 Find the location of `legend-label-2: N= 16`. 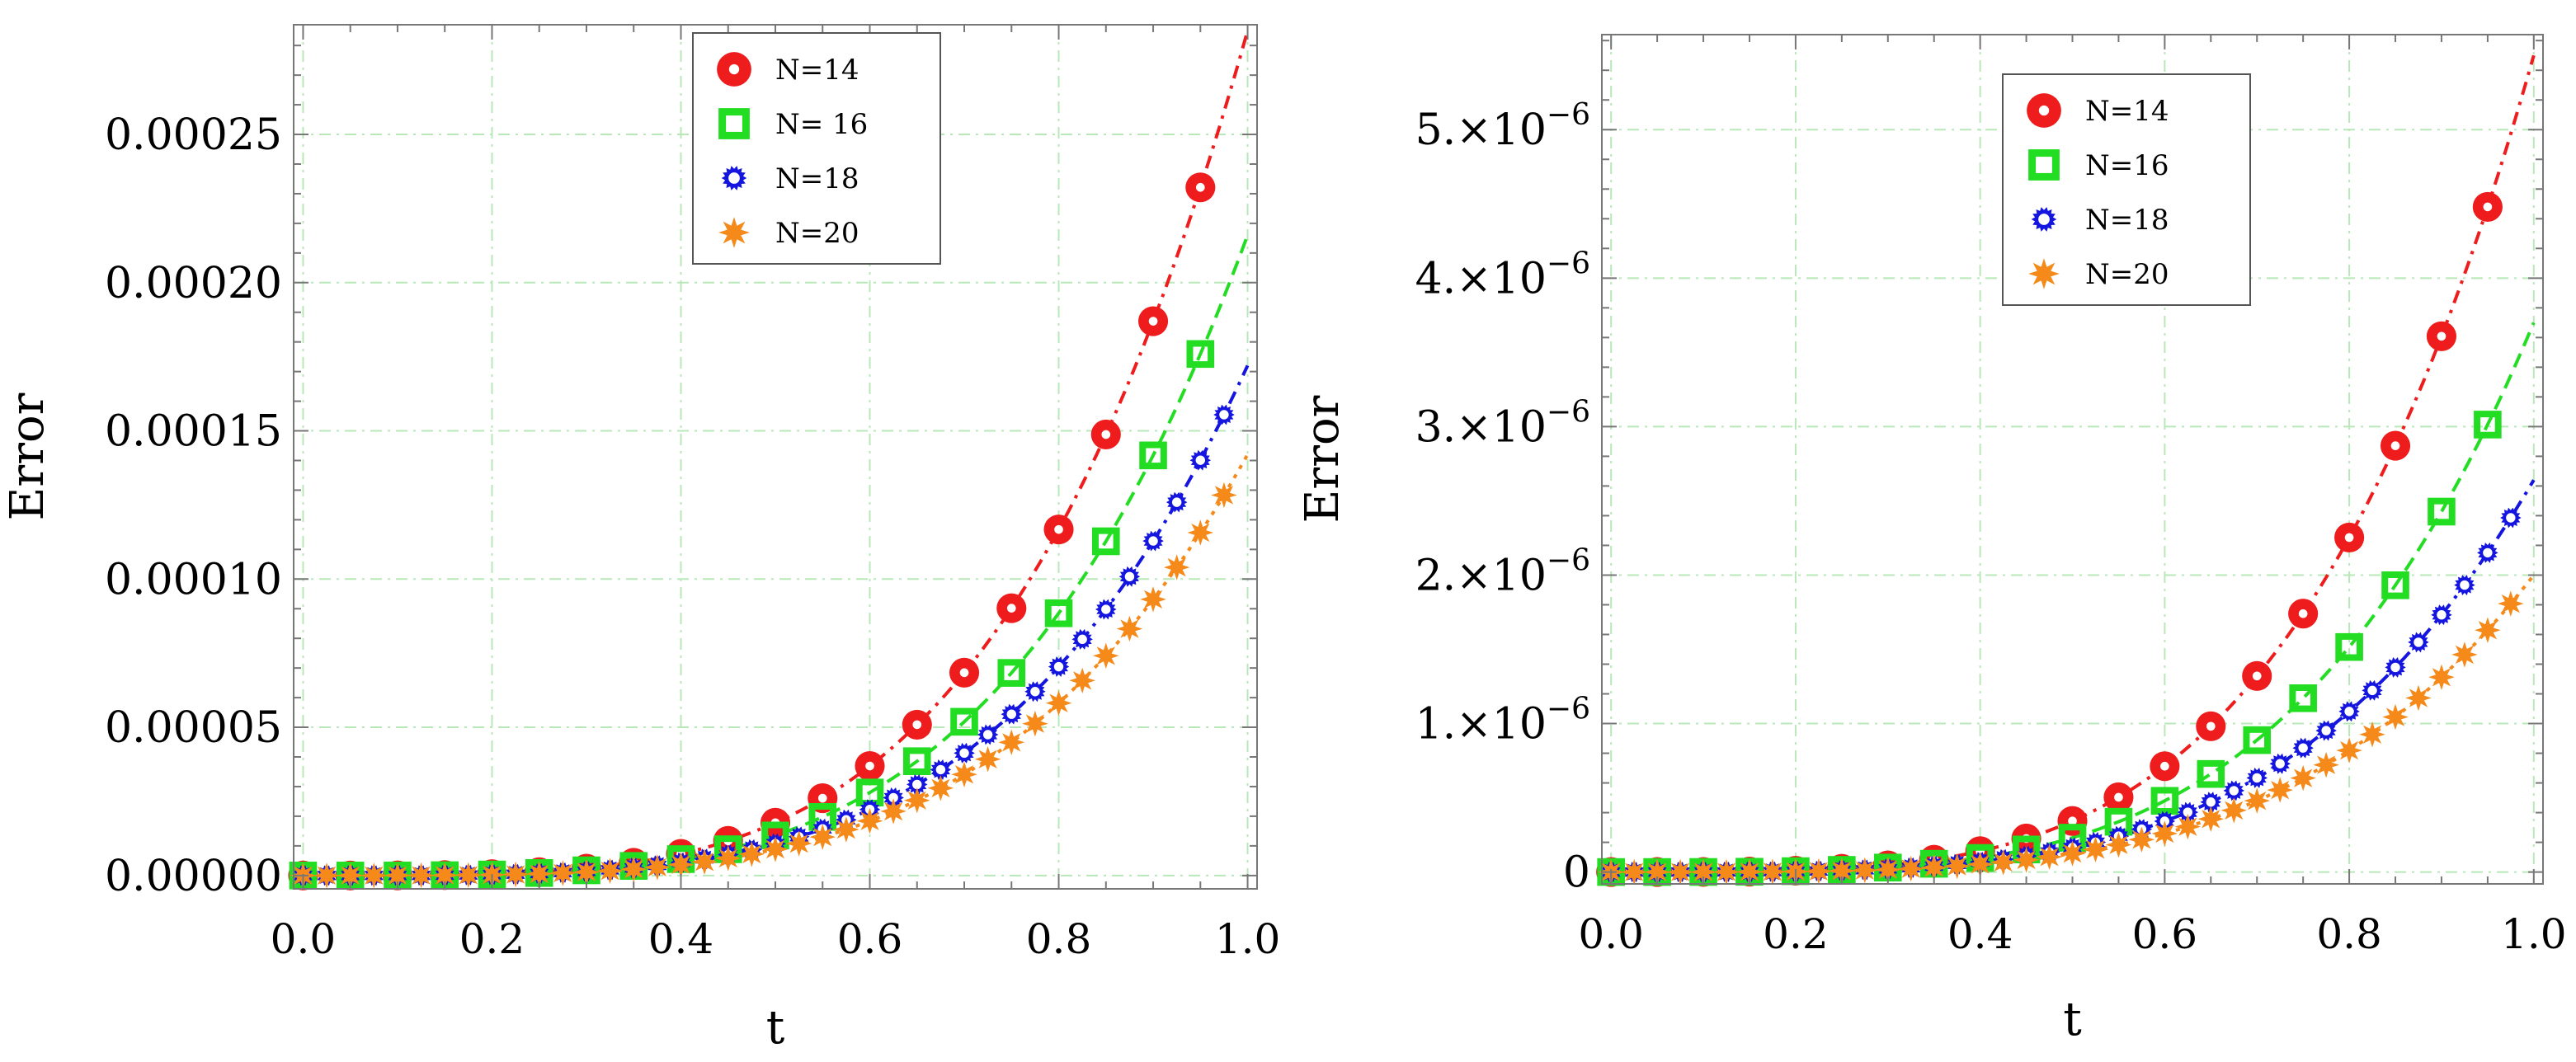

legend-label-2: N= 16 is located at coordinates (821, 124).